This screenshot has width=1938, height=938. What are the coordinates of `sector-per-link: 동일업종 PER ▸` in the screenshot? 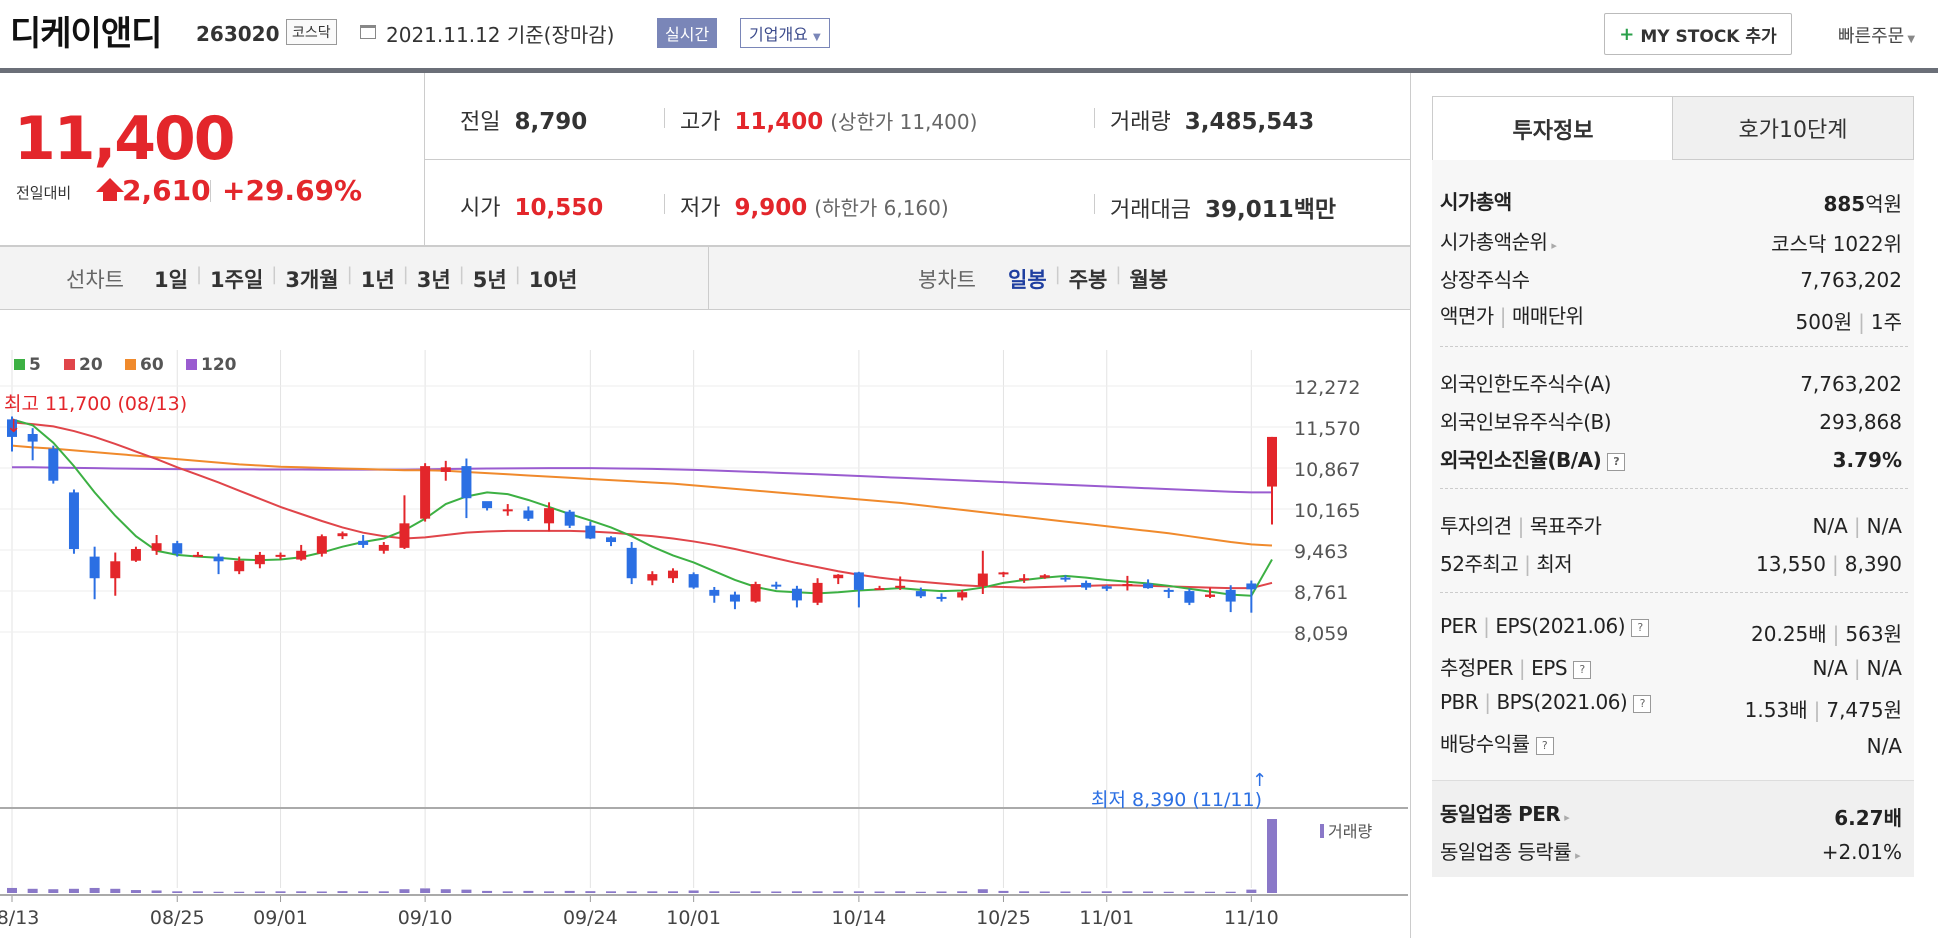 It's located at (1505, 812).